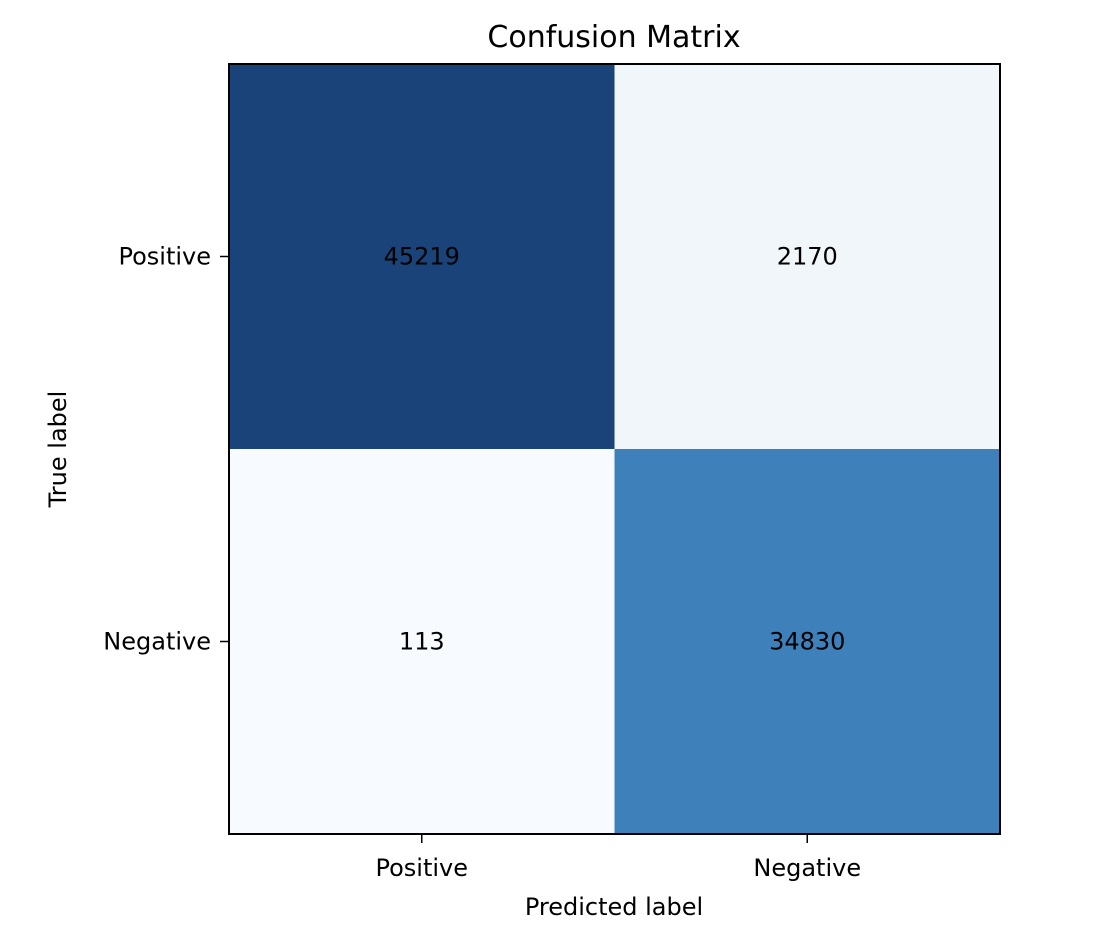 The width and height of the screenshot is (1098, 944). Describe the element at coordinates (421, 868) in the screenshot. I see `x-tick-label-0: Positive` at that location.